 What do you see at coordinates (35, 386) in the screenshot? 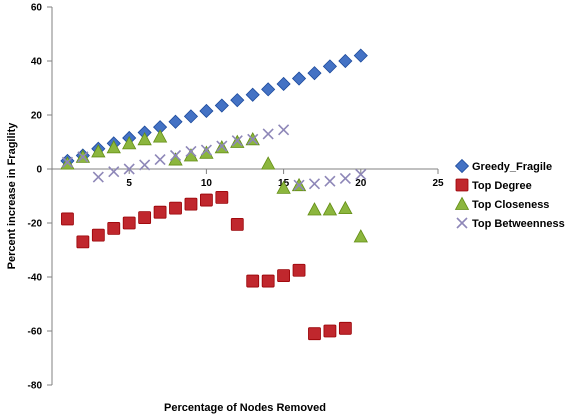
I see `y-tick-label: -80` at bounding box center [35, 386].